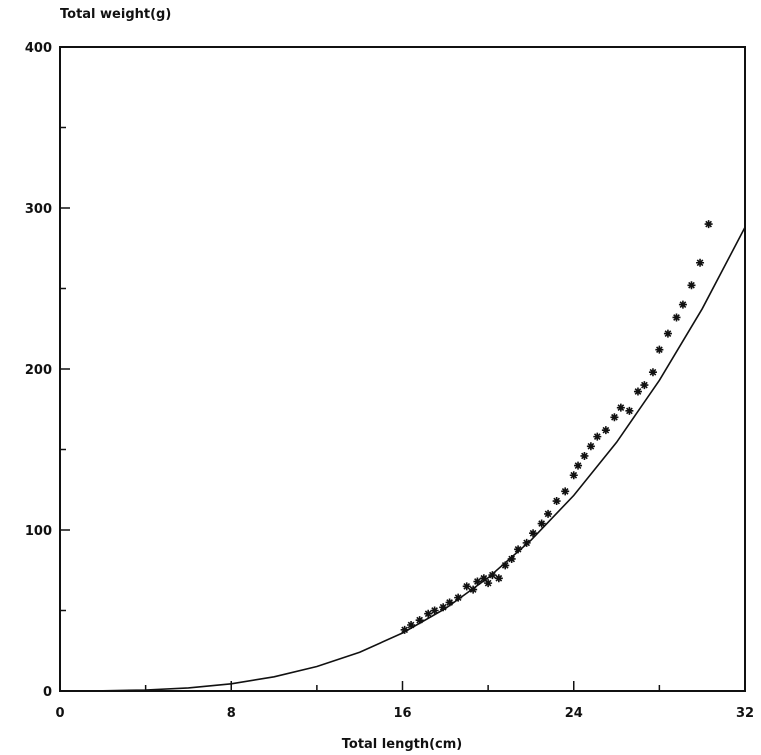 This screenshot has height=755, width=761. What do you see at coordinates (38, 48) in the screenshot?
I see `y-tick-label: 400` at bounding box center [38, 48].